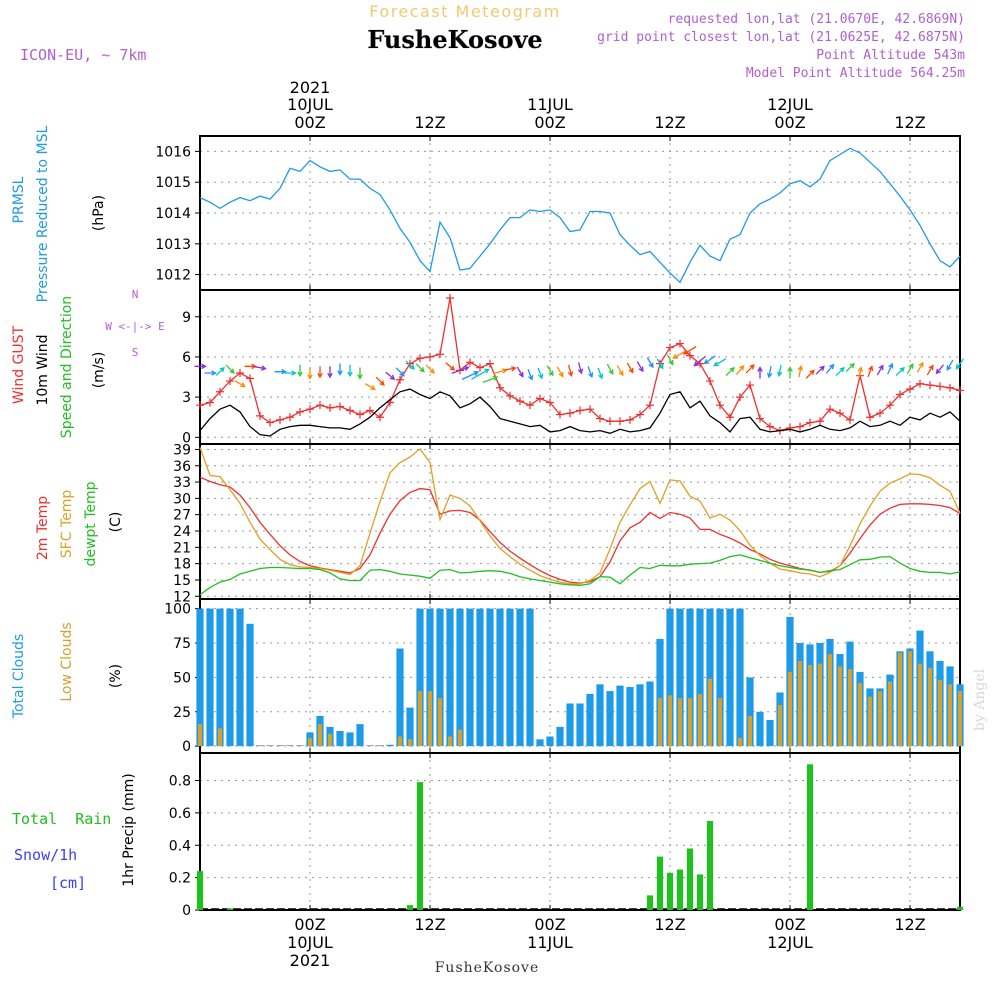 This screenshot has width=1000, height=1000. Describe the element at coordinates (855, 73) in the screenshot. I see `model-altitude: Model Point Altitude 564.25m` at that location.